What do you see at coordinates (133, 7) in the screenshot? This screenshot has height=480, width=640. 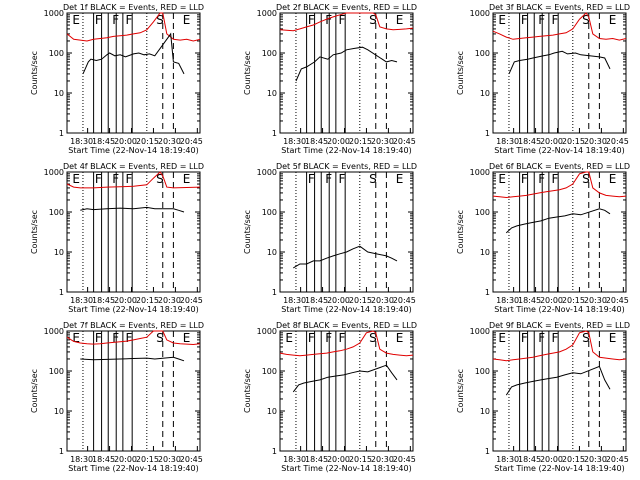 I see `panel-title: Det 1f BLACK = Events, RED = LLD` at bounding box center [133, 7].